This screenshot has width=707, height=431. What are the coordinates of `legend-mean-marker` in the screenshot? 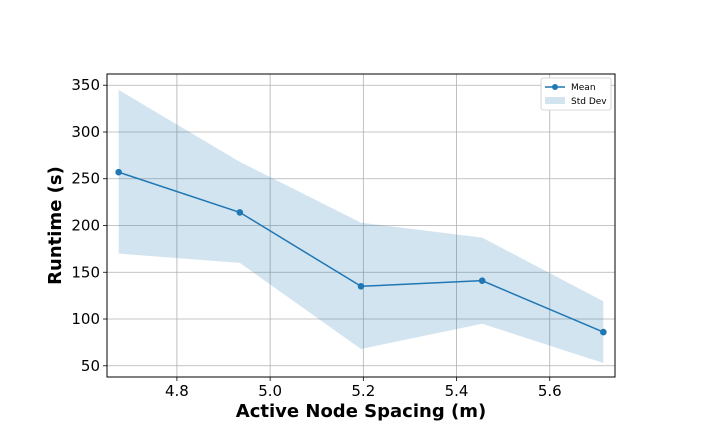 It's located at (555, 87).